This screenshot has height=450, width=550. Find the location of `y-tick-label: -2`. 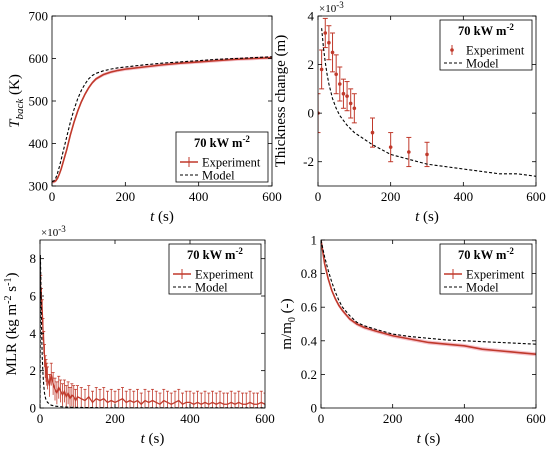

y-tick-label: -2 is located at coordinates (308, 161).